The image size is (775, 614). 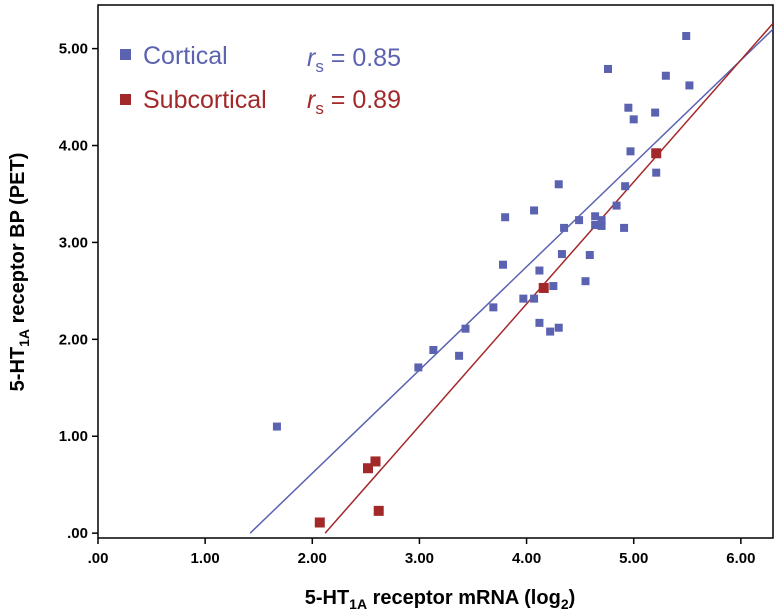 I want to click on x-tick-label: 6.00, so click(x=740, y=558).